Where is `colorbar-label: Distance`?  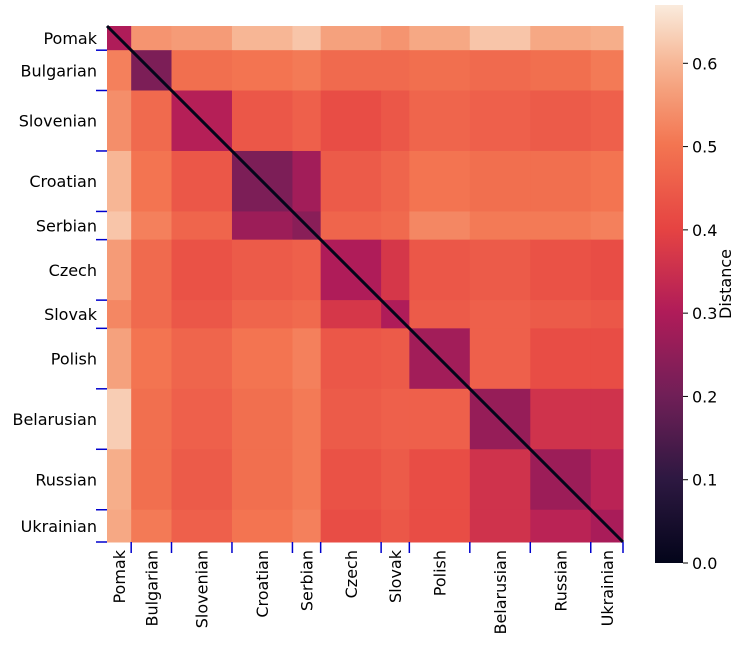
colorbar-label: Distance is located at coordinates (725, 284).